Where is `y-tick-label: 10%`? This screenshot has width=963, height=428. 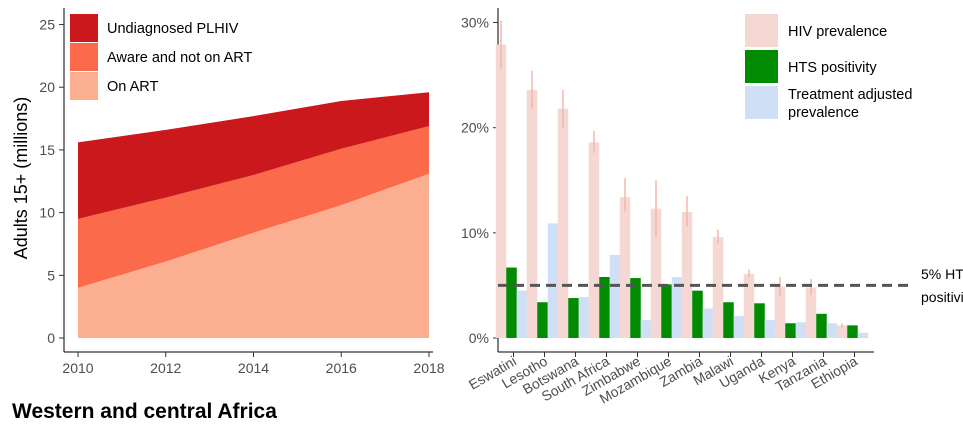 y-tick-label: 10% is located at coordinates (475, 233).